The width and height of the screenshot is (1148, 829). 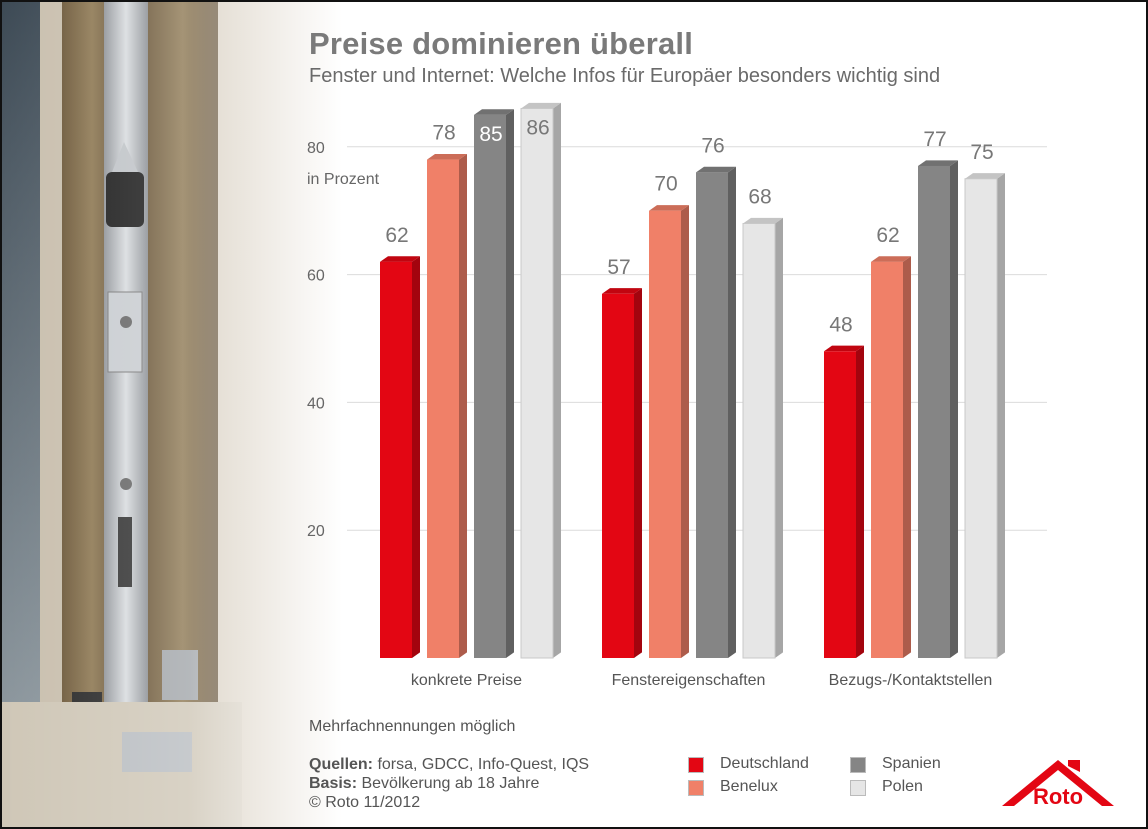 What do you see at coordinates (466, 680) in the screenshot?
I see `x-category-label: konkrete Preise` at bounding box center [466, 680].